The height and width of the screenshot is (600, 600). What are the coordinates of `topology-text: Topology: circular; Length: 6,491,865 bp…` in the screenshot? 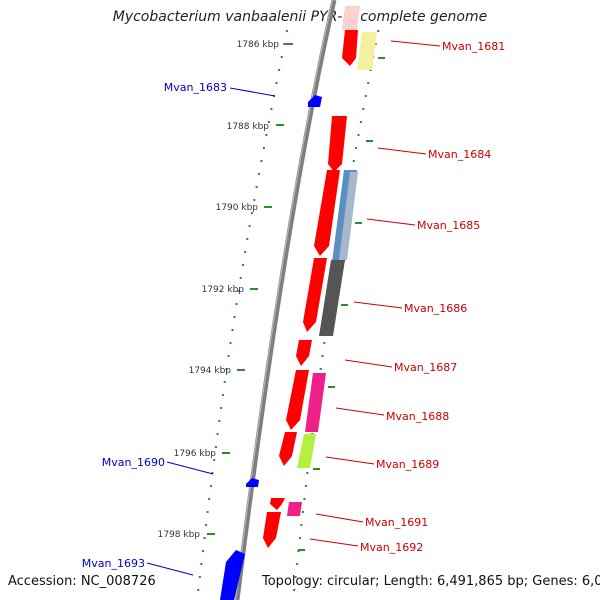 It's located at (431, 581).